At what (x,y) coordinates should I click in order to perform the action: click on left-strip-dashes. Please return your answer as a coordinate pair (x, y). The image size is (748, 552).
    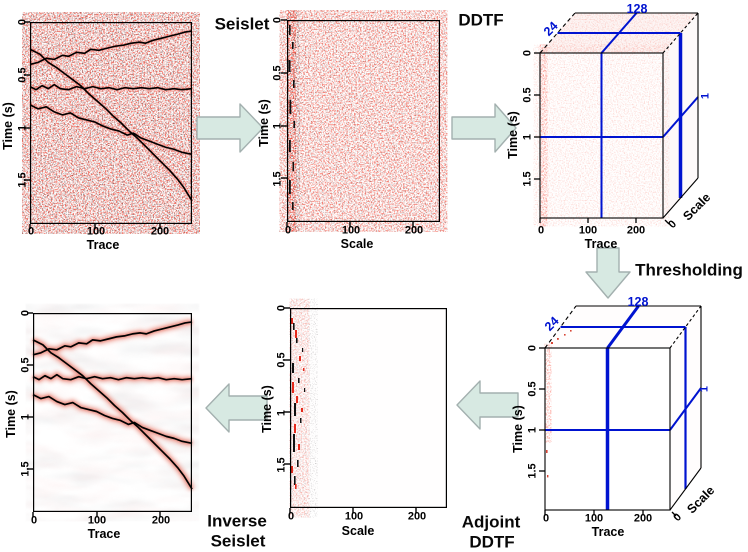
    Looking at the image, I should click on (292, 117).